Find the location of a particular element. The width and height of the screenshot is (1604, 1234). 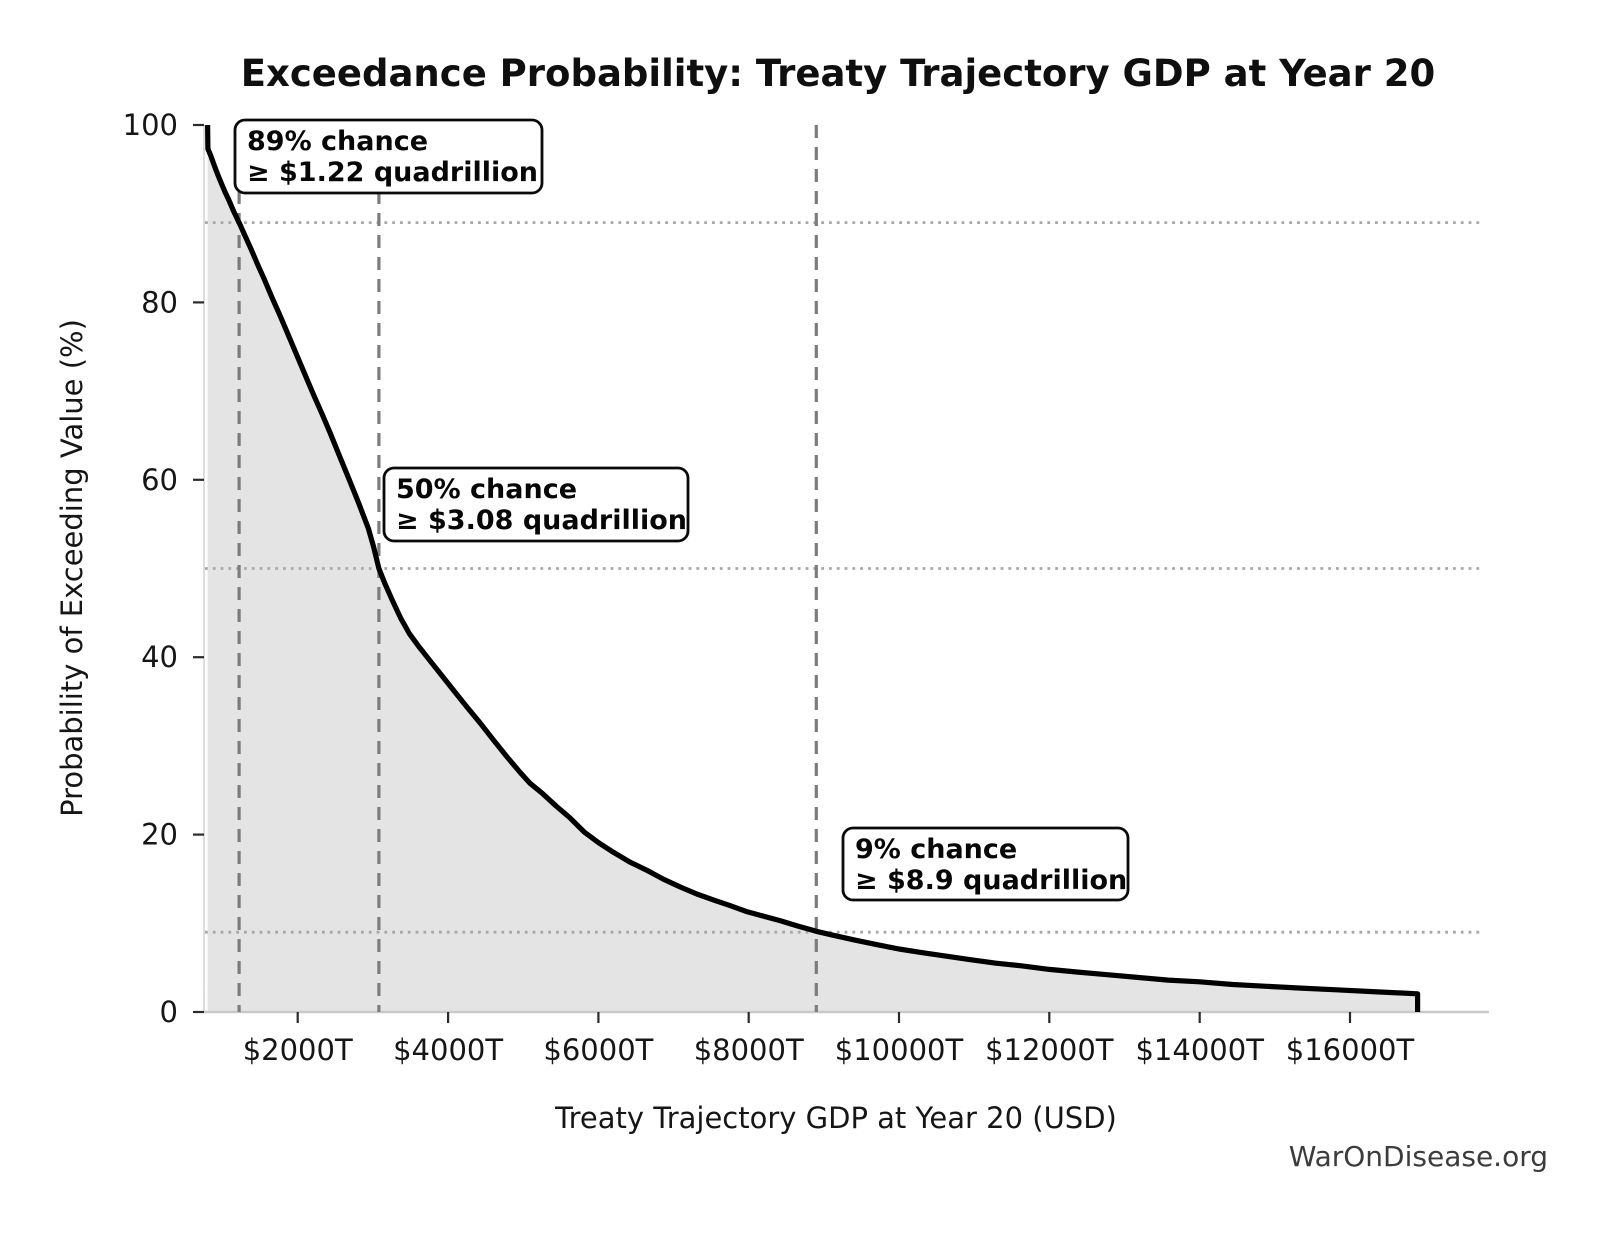

annotation-line1: 89% chance is located at coordinates (337, 141).